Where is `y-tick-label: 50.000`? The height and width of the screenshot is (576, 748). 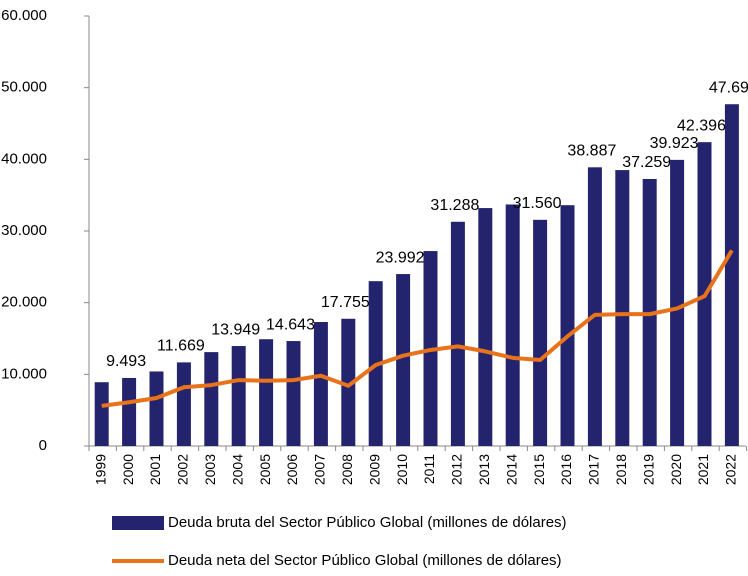
y-tick-label: 50.000 is located at coordinates (24, 87).